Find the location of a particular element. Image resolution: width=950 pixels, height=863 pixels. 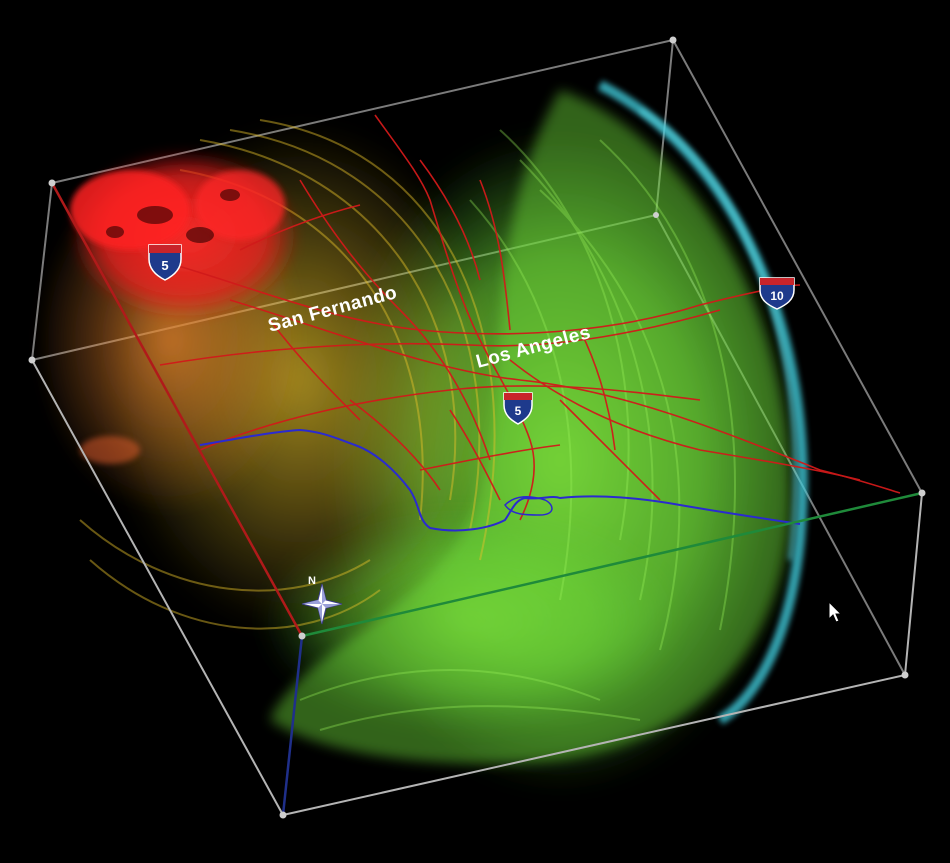

coastline is located at coordinates (500, 480).